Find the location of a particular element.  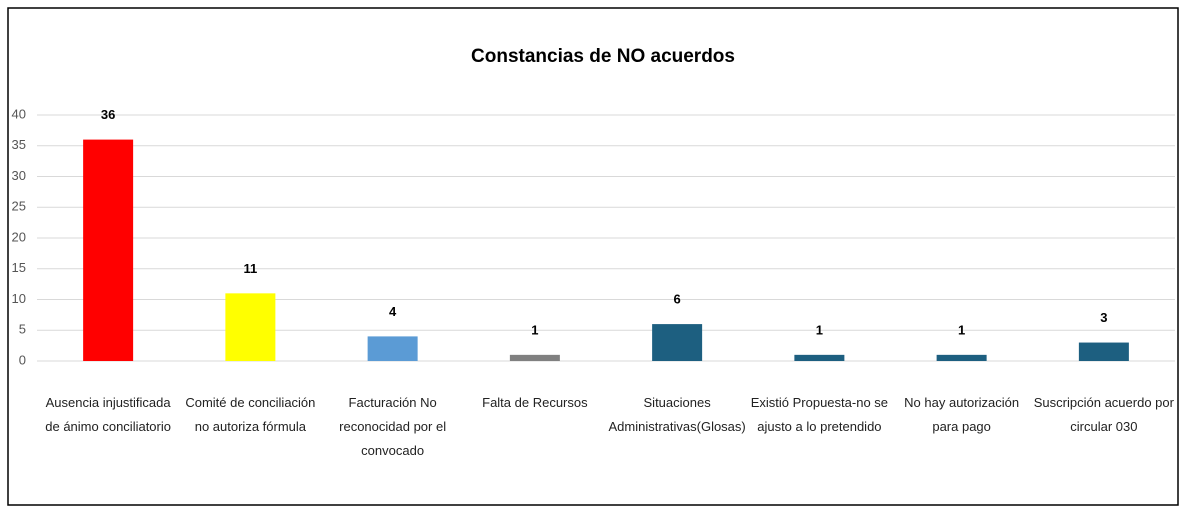

y-tick-label: 0 is located at coordinates (22, 359).